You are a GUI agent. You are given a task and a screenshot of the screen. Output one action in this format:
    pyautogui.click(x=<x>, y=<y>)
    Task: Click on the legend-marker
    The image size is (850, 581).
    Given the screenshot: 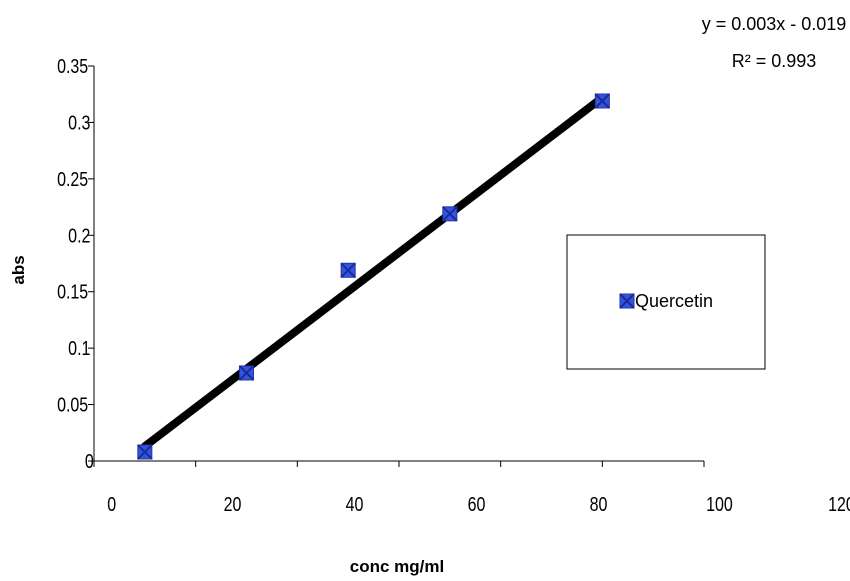 What is the action you would take?
    pyautogui.click(x=627, y=301)
    